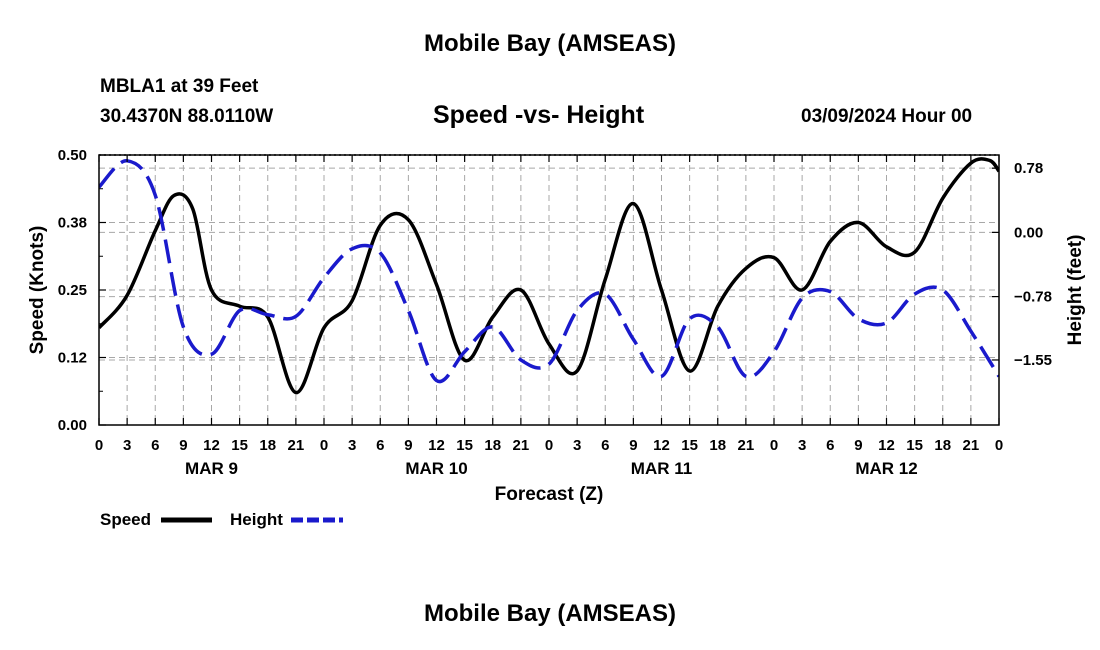 The width and height of the screenshot is (1100, 650). I want to click on forecast-datetime: 03/09/2024 Hour 00, so click(887, 116).